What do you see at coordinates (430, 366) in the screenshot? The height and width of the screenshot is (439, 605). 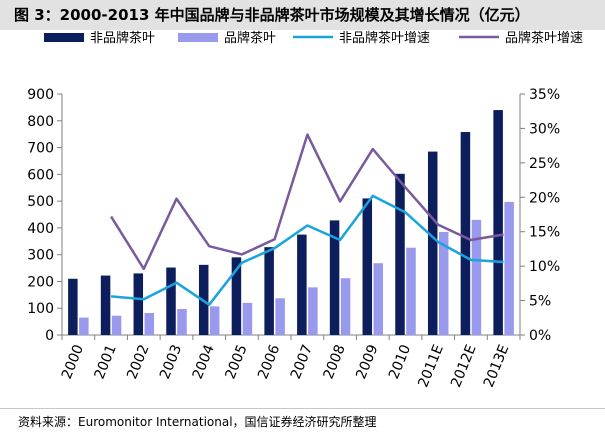 I see `x-tick-label: 2011E` at bounding box center [430, 366].